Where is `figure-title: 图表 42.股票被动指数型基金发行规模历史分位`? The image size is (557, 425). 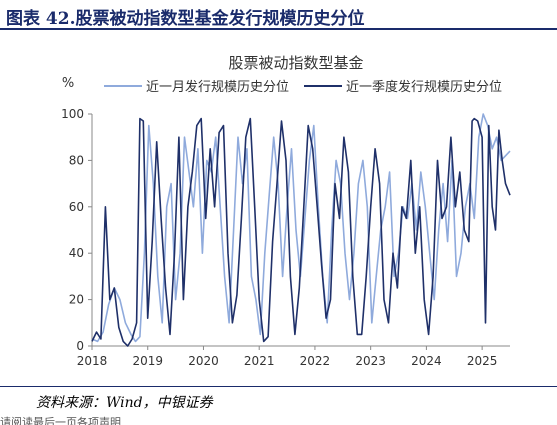 figure-title: 图表 42.股票被动指数型基金发行规模历史分位 is located at coordinates (185, 19).